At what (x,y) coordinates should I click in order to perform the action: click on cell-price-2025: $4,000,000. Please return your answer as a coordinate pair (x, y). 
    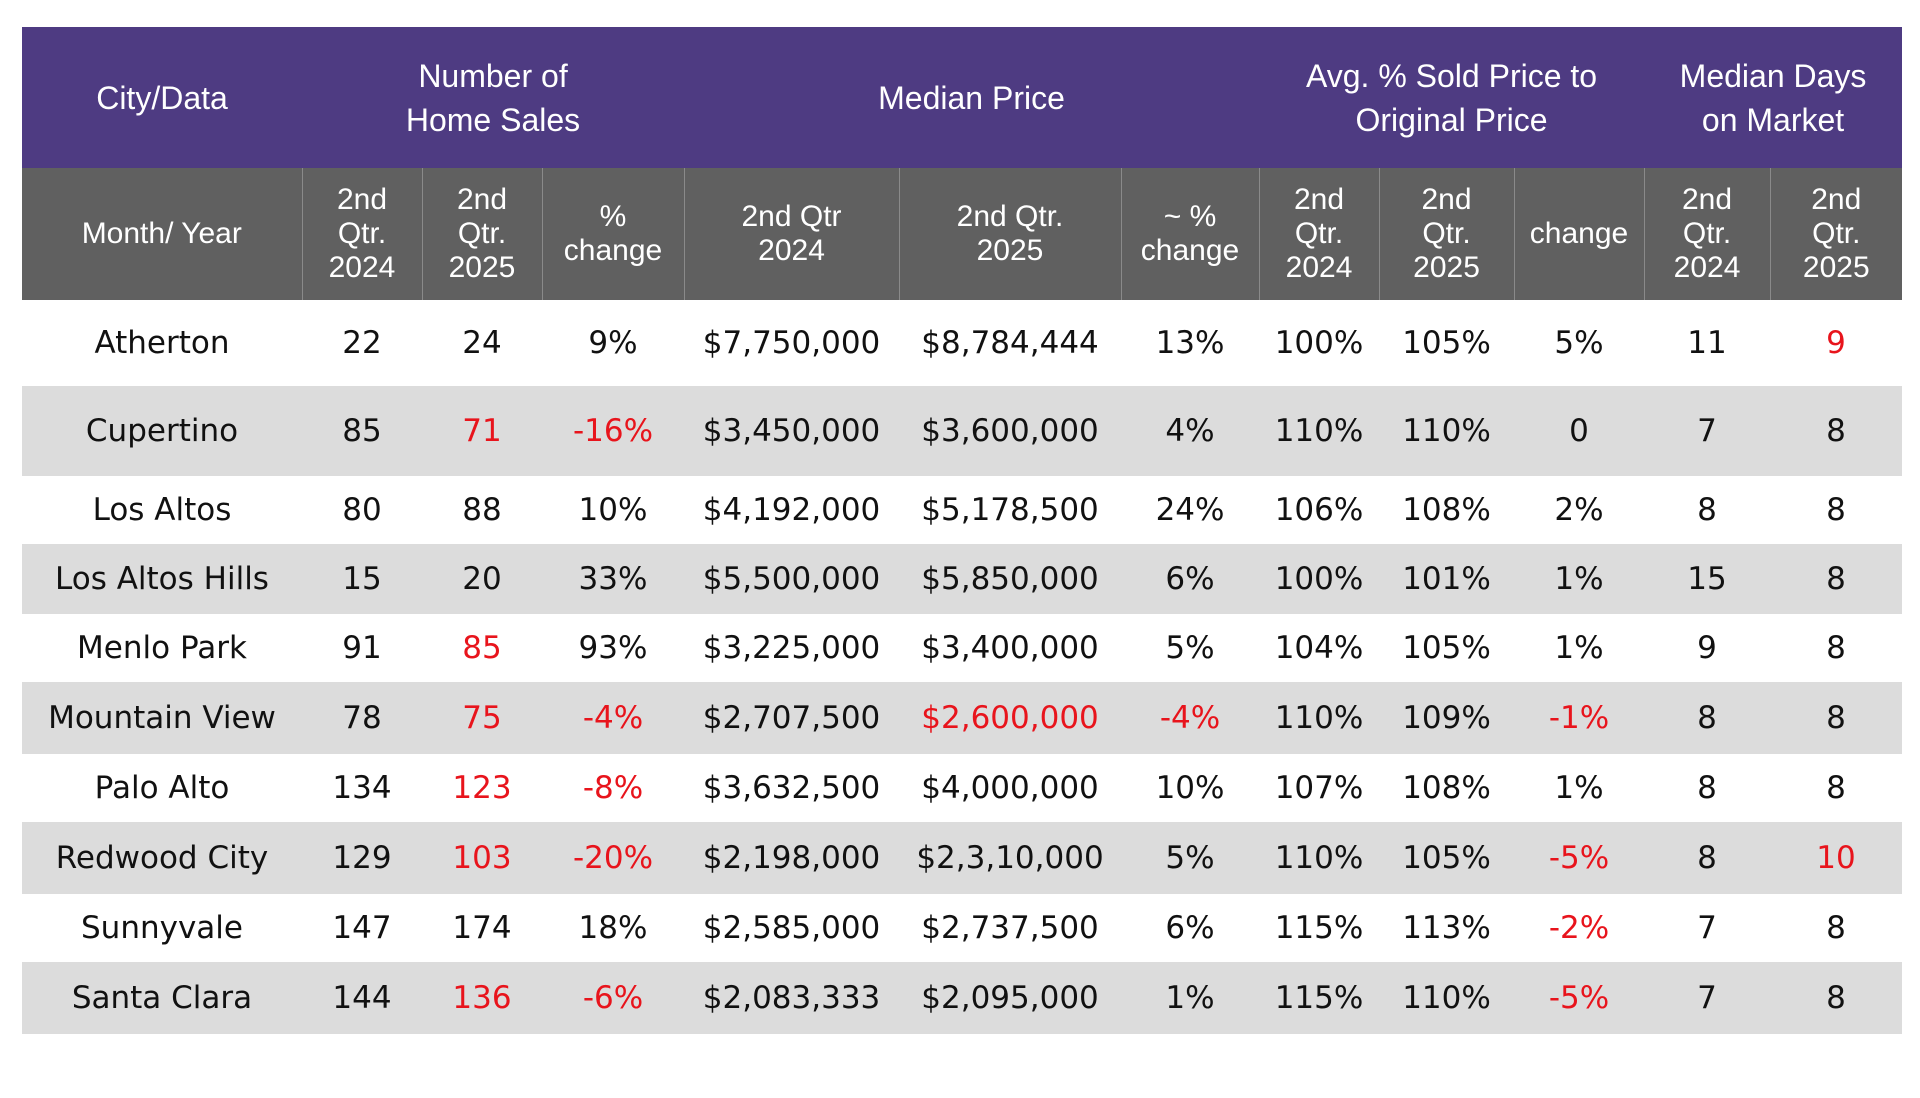
    Looking at the image, I should click on (1010, 788).